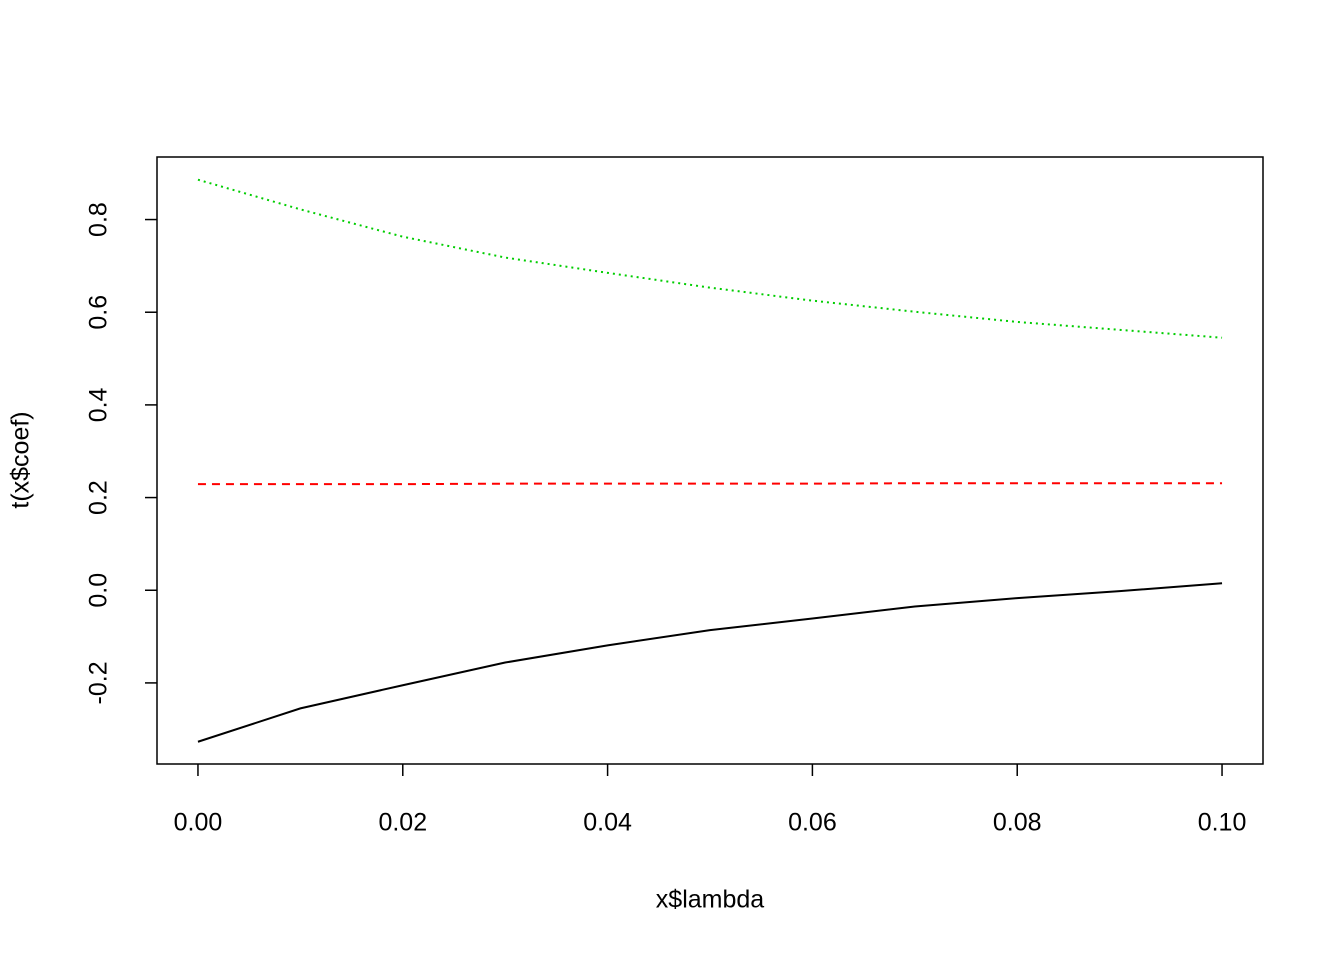  I want to click on y-tick-label: -0.2, so click(99, 682).